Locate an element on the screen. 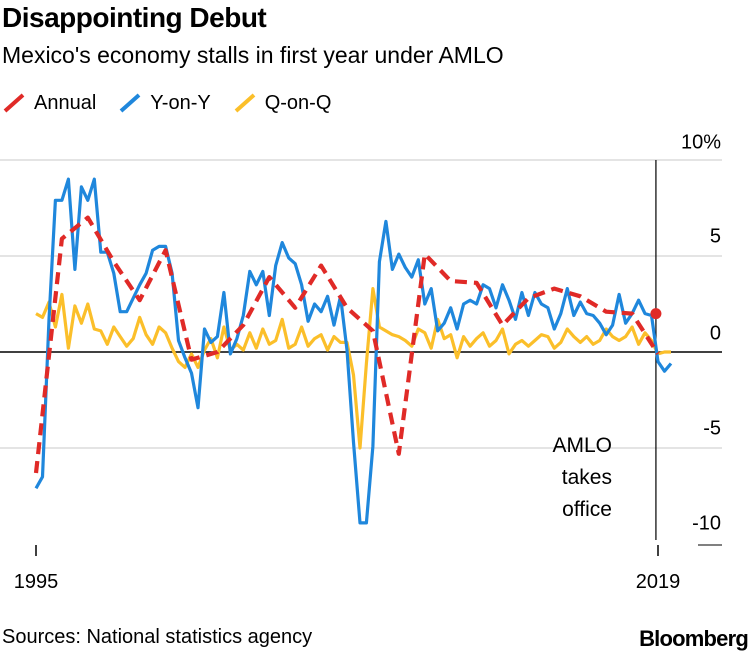  annual-swatch-icon is located at coordinates (14, 103).